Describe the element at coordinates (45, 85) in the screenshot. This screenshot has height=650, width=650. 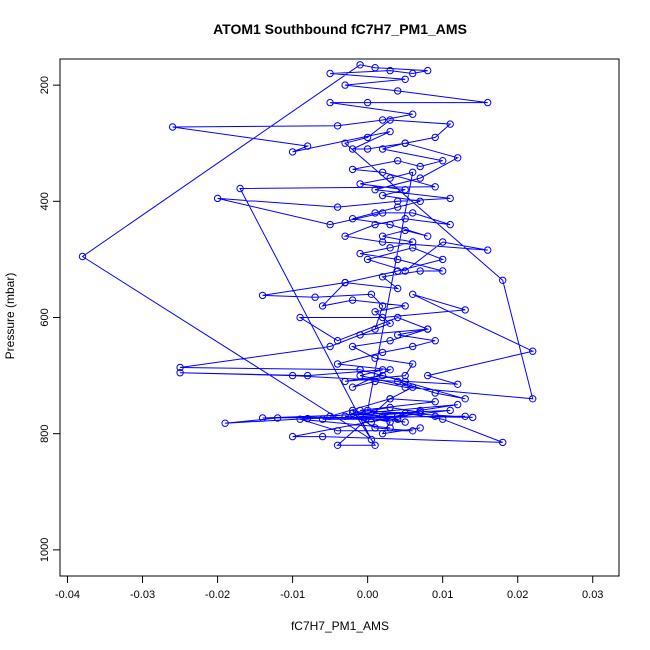
I see `y-tick-label: 200` at that location.